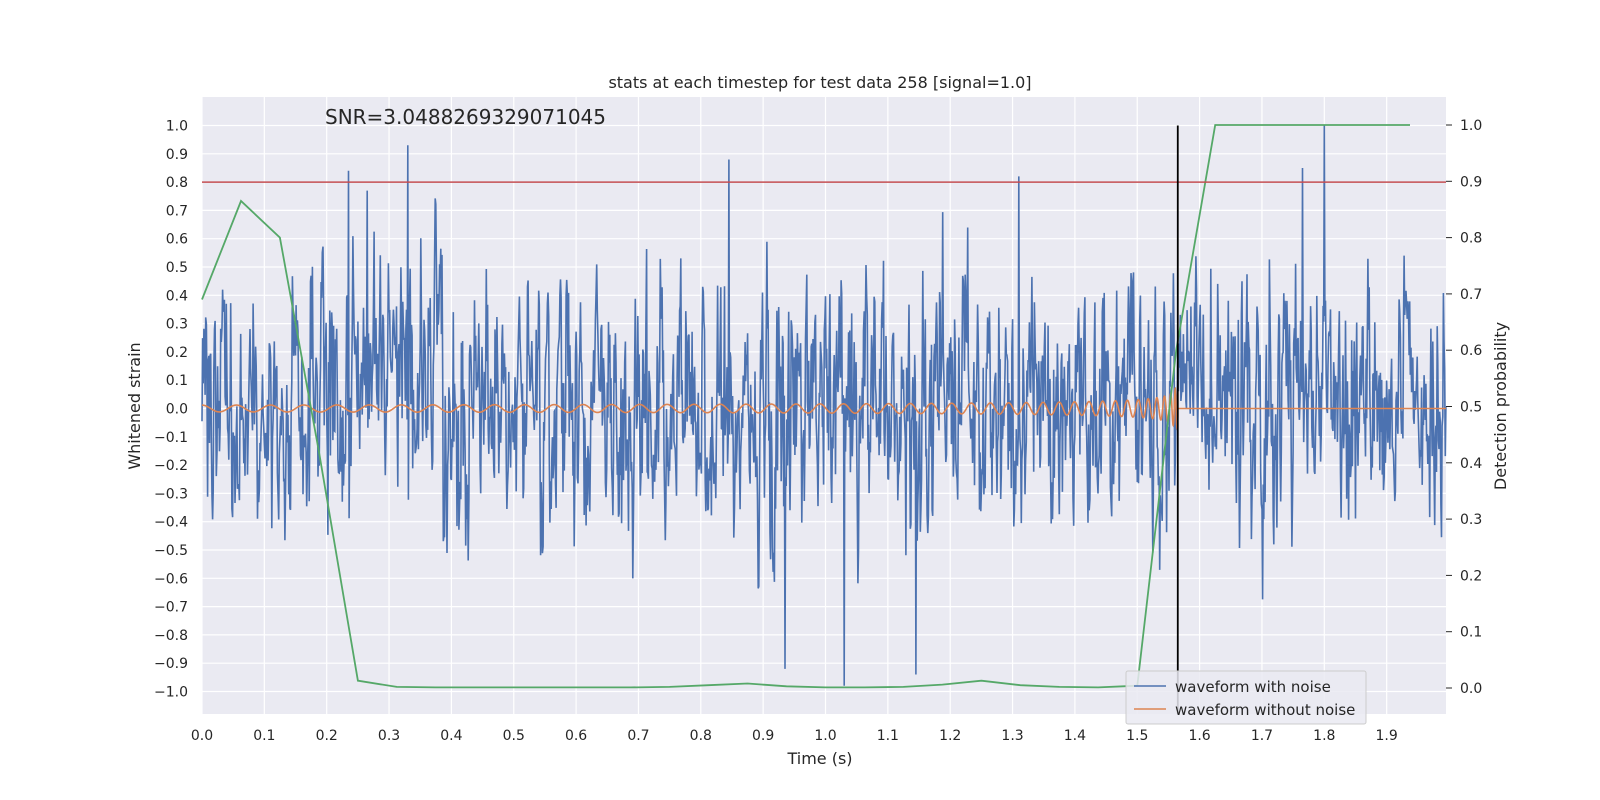 The width and height of the screenshot is (1600, 800). I want to click on x-tick-label: 0.9, so click(763, 736).